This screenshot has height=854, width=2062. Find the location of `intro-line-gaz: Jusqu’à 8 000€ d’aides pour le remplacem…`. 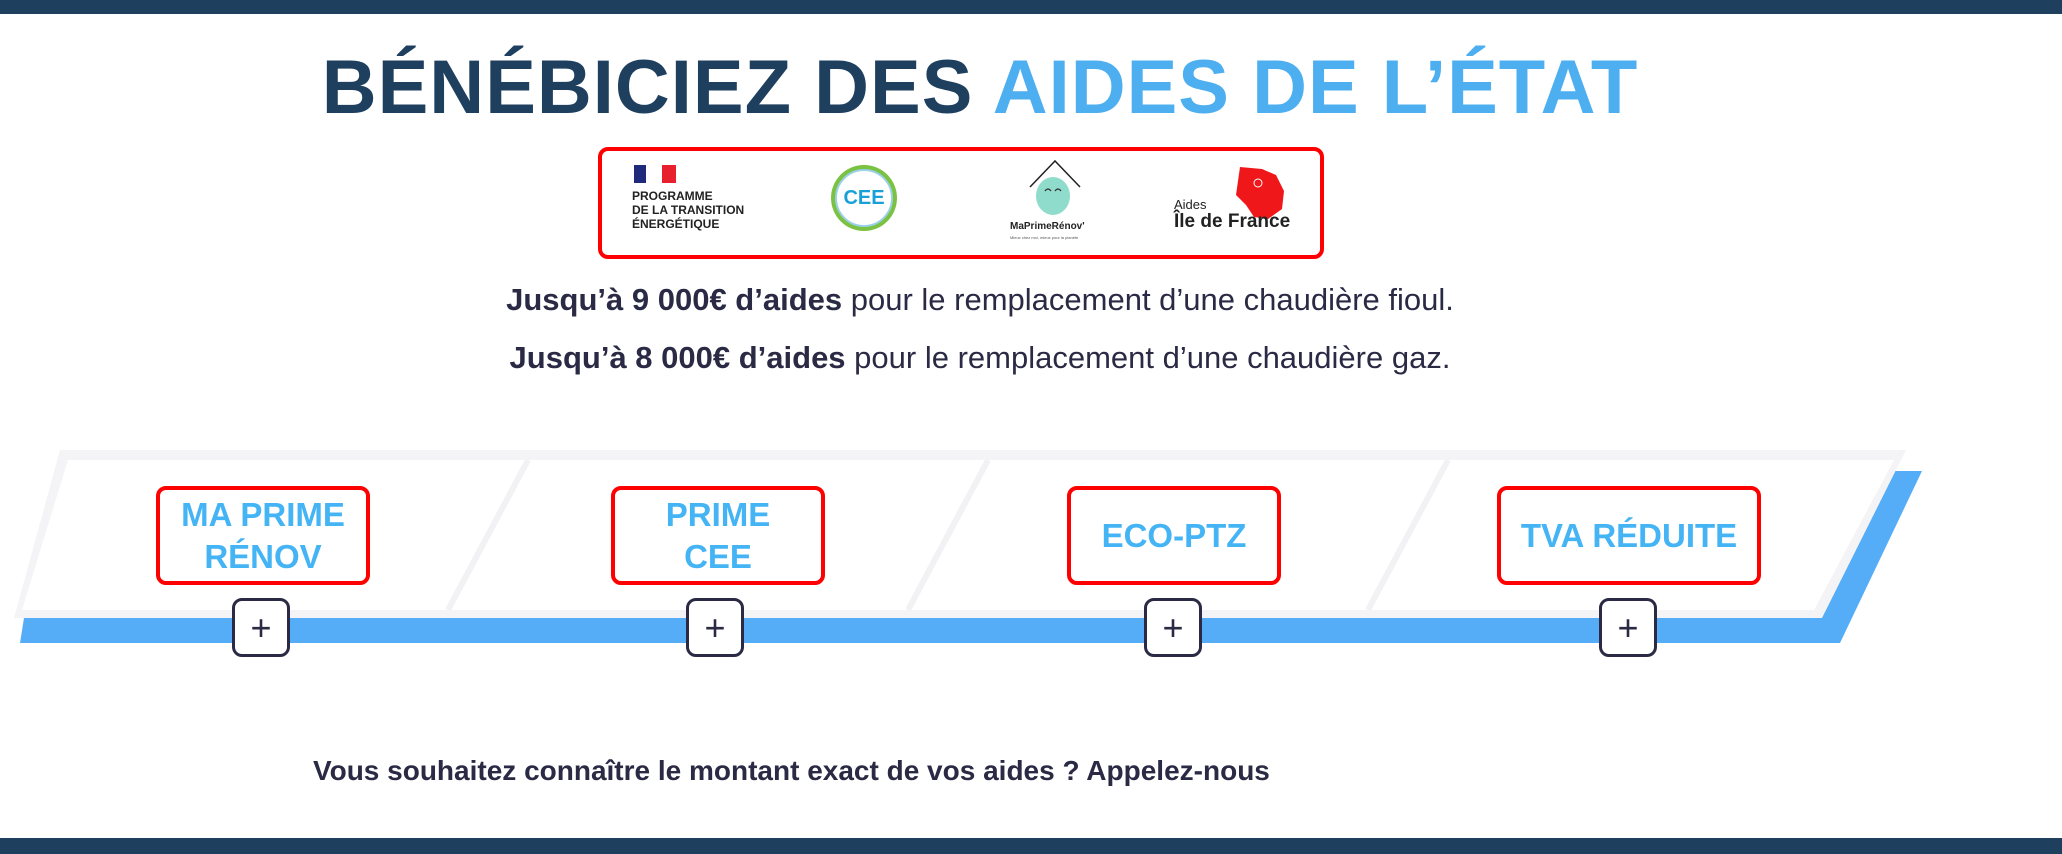

intro-line-gaz: Jusqu’à 8 000€ d’aides pour le remplacem… is located at coordinates (980, 358).